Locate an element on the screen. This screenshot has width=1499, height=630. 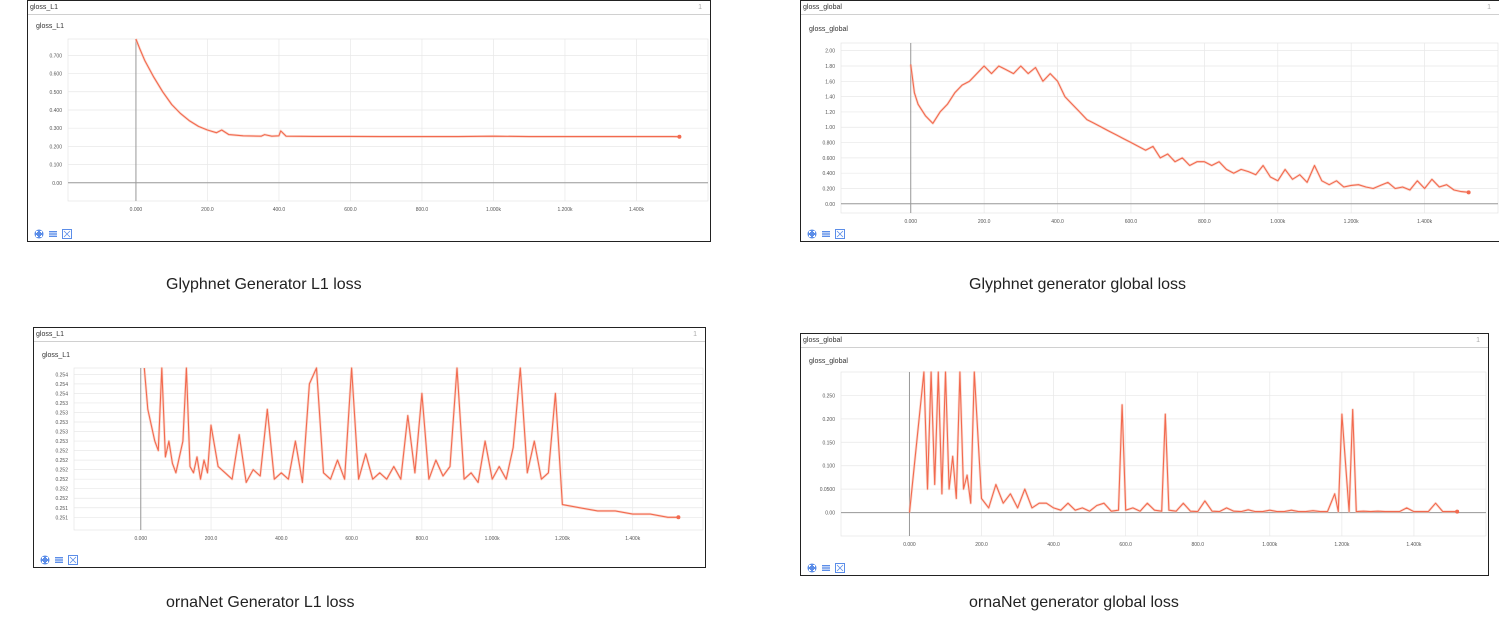
y-tick-label: 0.00 is located at coordinates (57, 184).